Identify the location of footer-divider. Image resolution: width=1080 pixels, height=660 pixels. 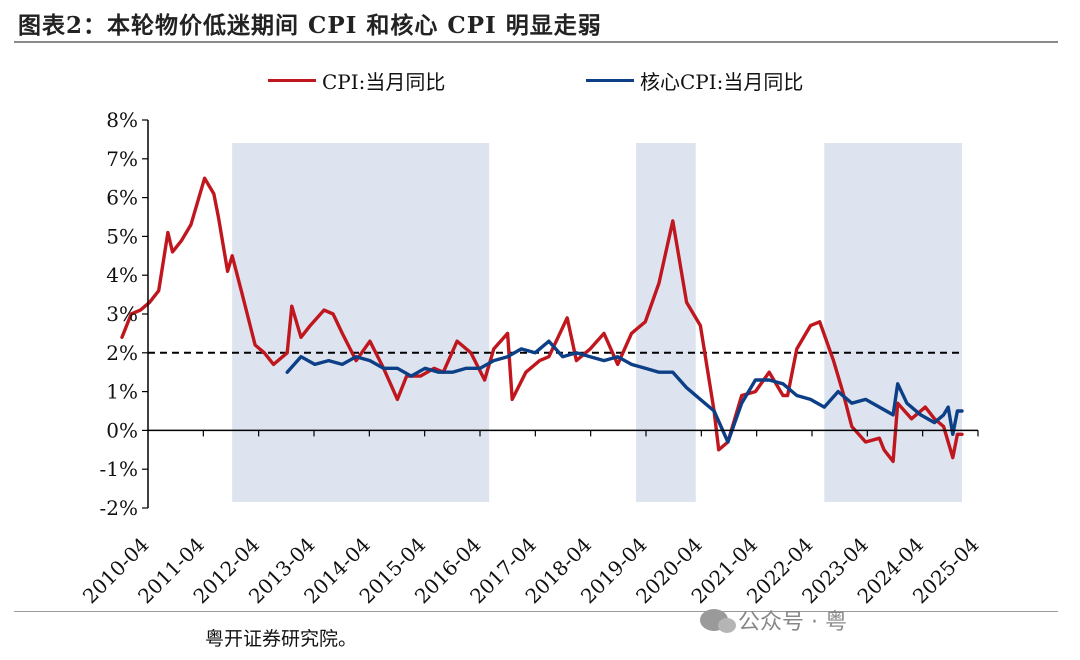
(536, 611).